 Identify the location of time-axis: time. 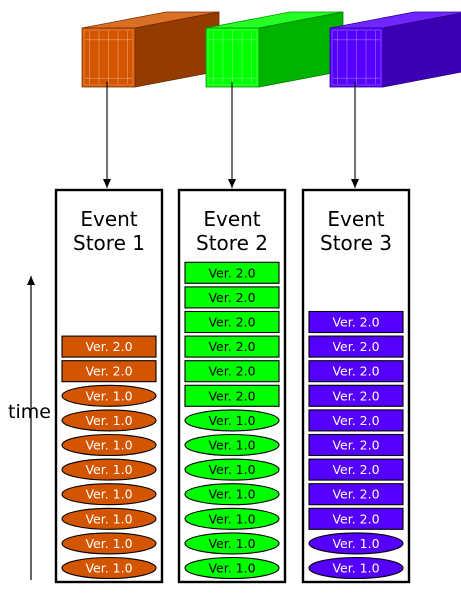
(29, 428).